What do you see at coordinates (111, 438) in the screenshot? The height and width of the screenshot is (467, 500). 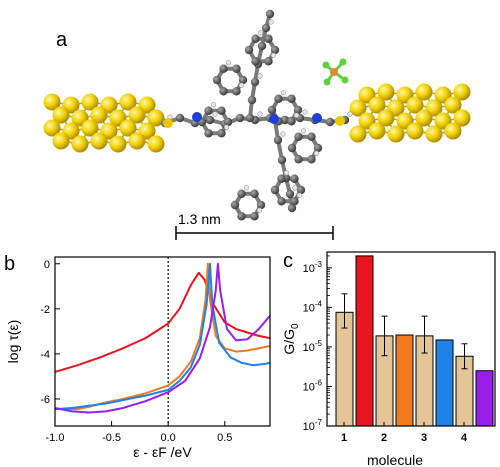 I see `x-tick-label: -0.5` at bounding box center [111, 438].